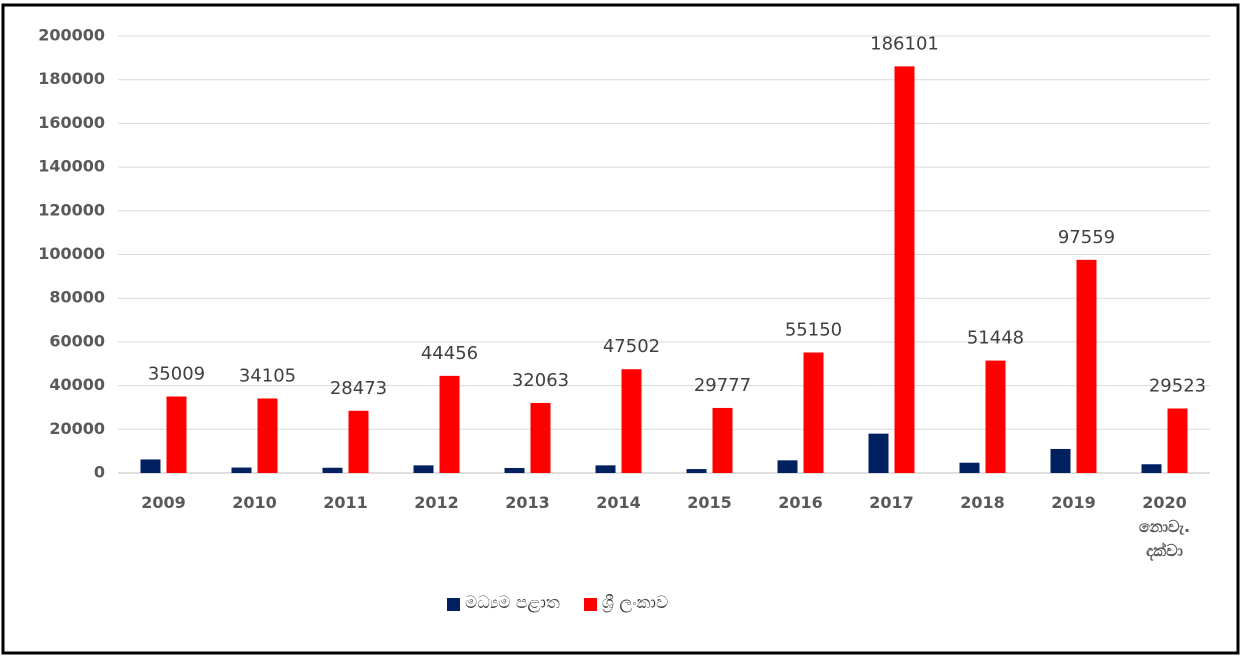 The width and height of the screenshot is (1242, 656). Describe the element at coordinates (540, 380) in the screenshot. I see `data-label: 32063` at that location.